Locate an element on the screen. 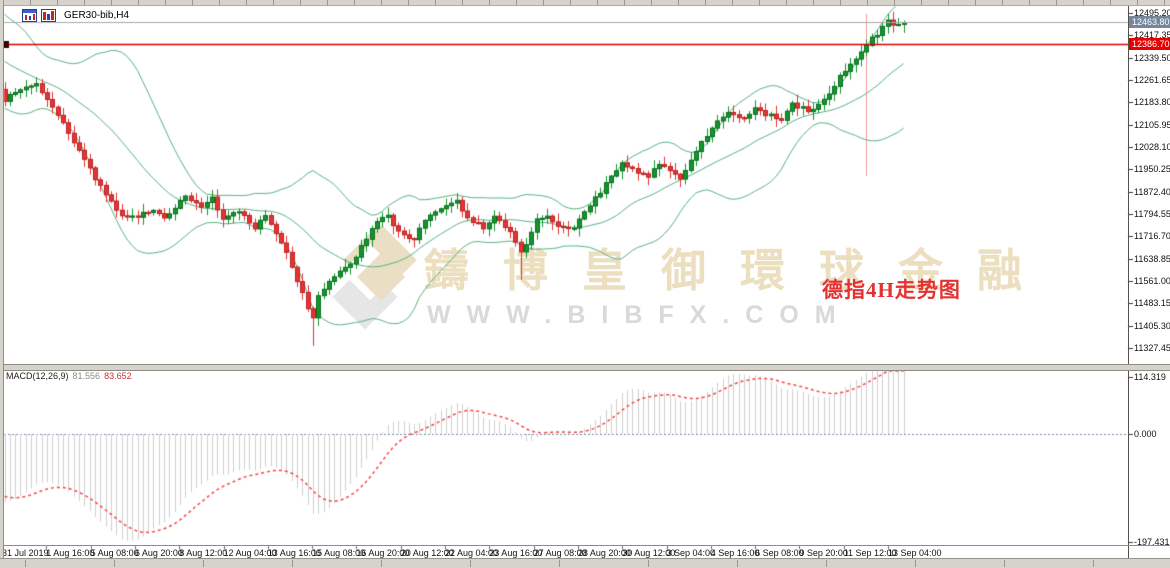 Image resolution: width=1170 pixels, height=568 pixels. time-axis-divider is located at coordinates (585, 545).